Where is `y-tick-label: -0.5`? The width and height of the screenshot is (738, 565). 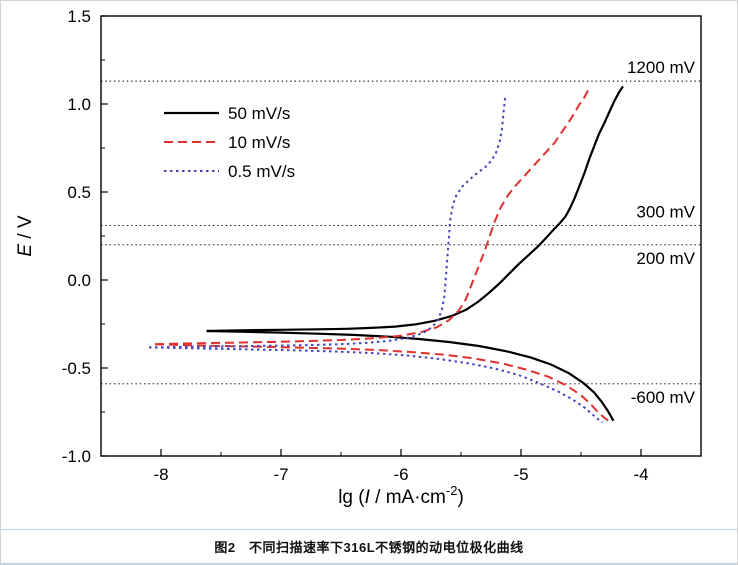 y-tick-label: -0.5 is located at coordinates (76, 368).